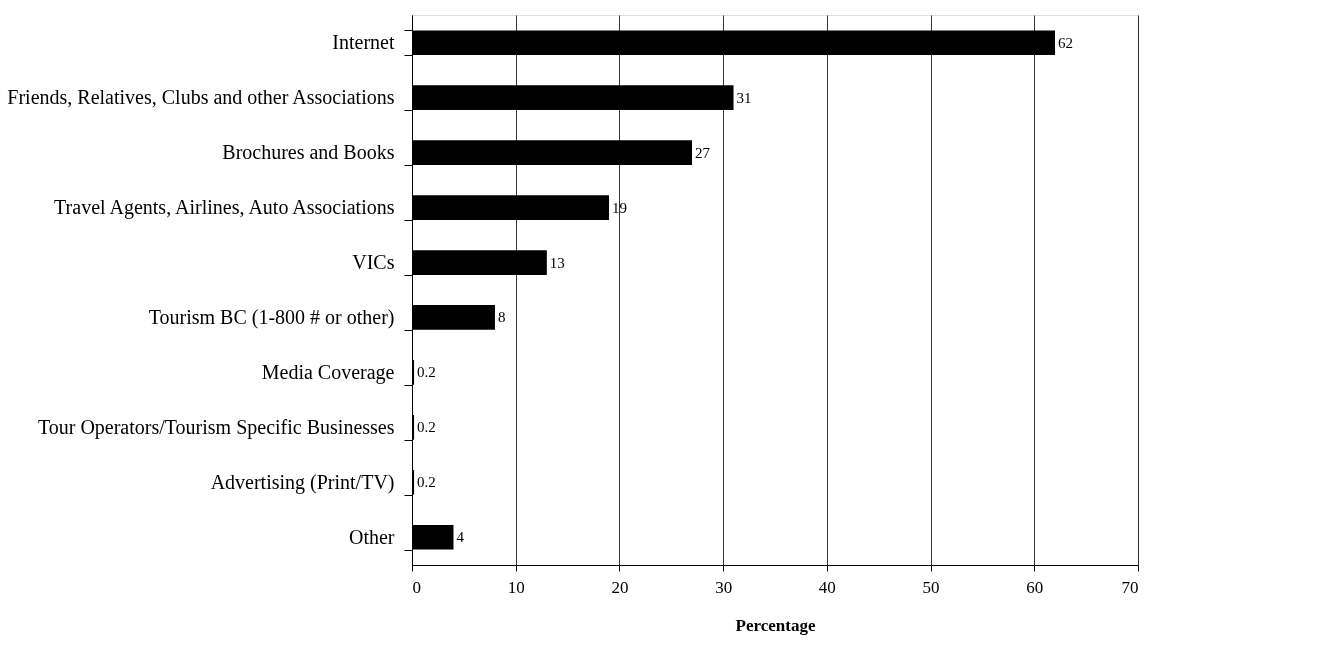 This screenshot has height=662, width=1320. What do you see at coordinates (371, 536) in the screenshot?
I see `y-tick-label: Other` at bounding box center [371, 536].